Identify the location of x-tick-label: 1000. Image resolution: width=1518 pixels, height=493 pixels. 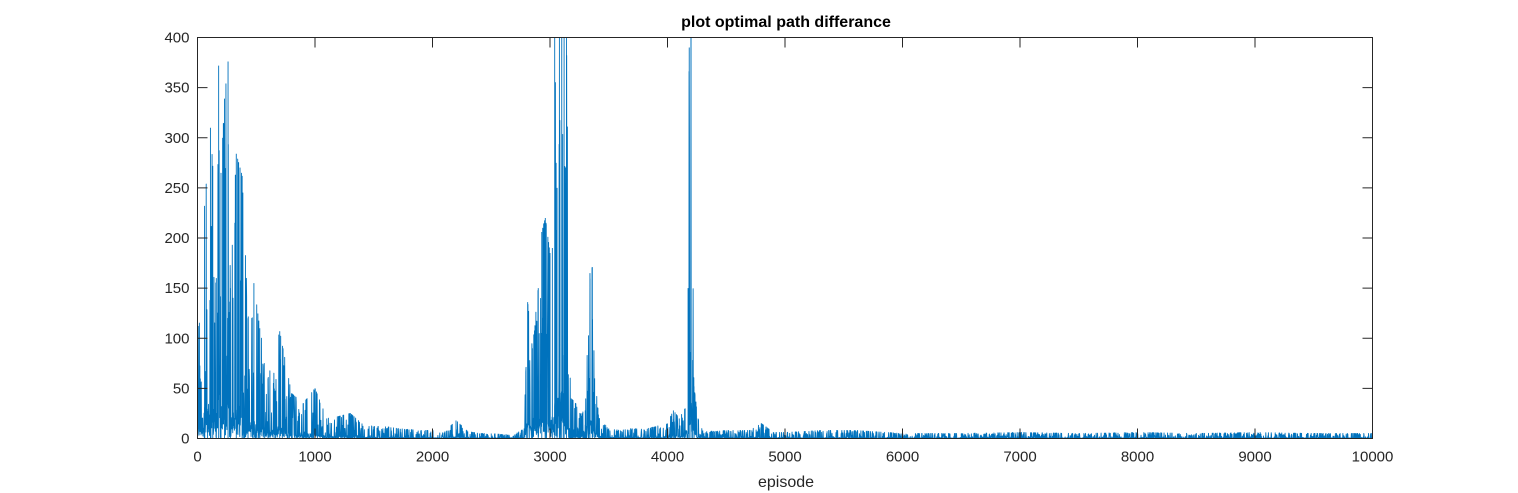
(314, 457).